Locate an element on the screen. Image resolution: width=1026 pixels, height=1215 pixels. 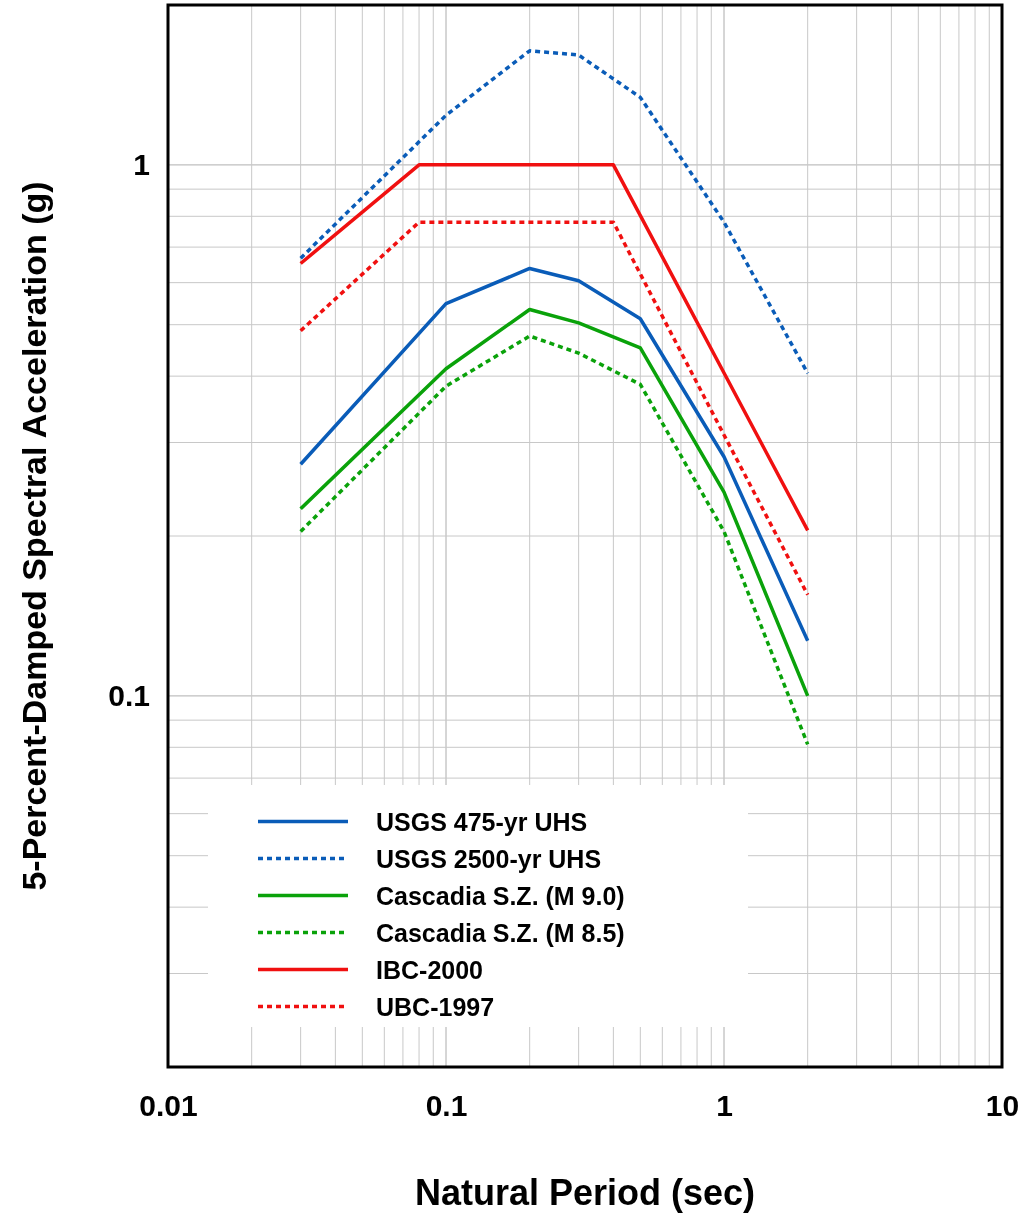
x-tick-label: 1 is located at coordinates (724, 1106).